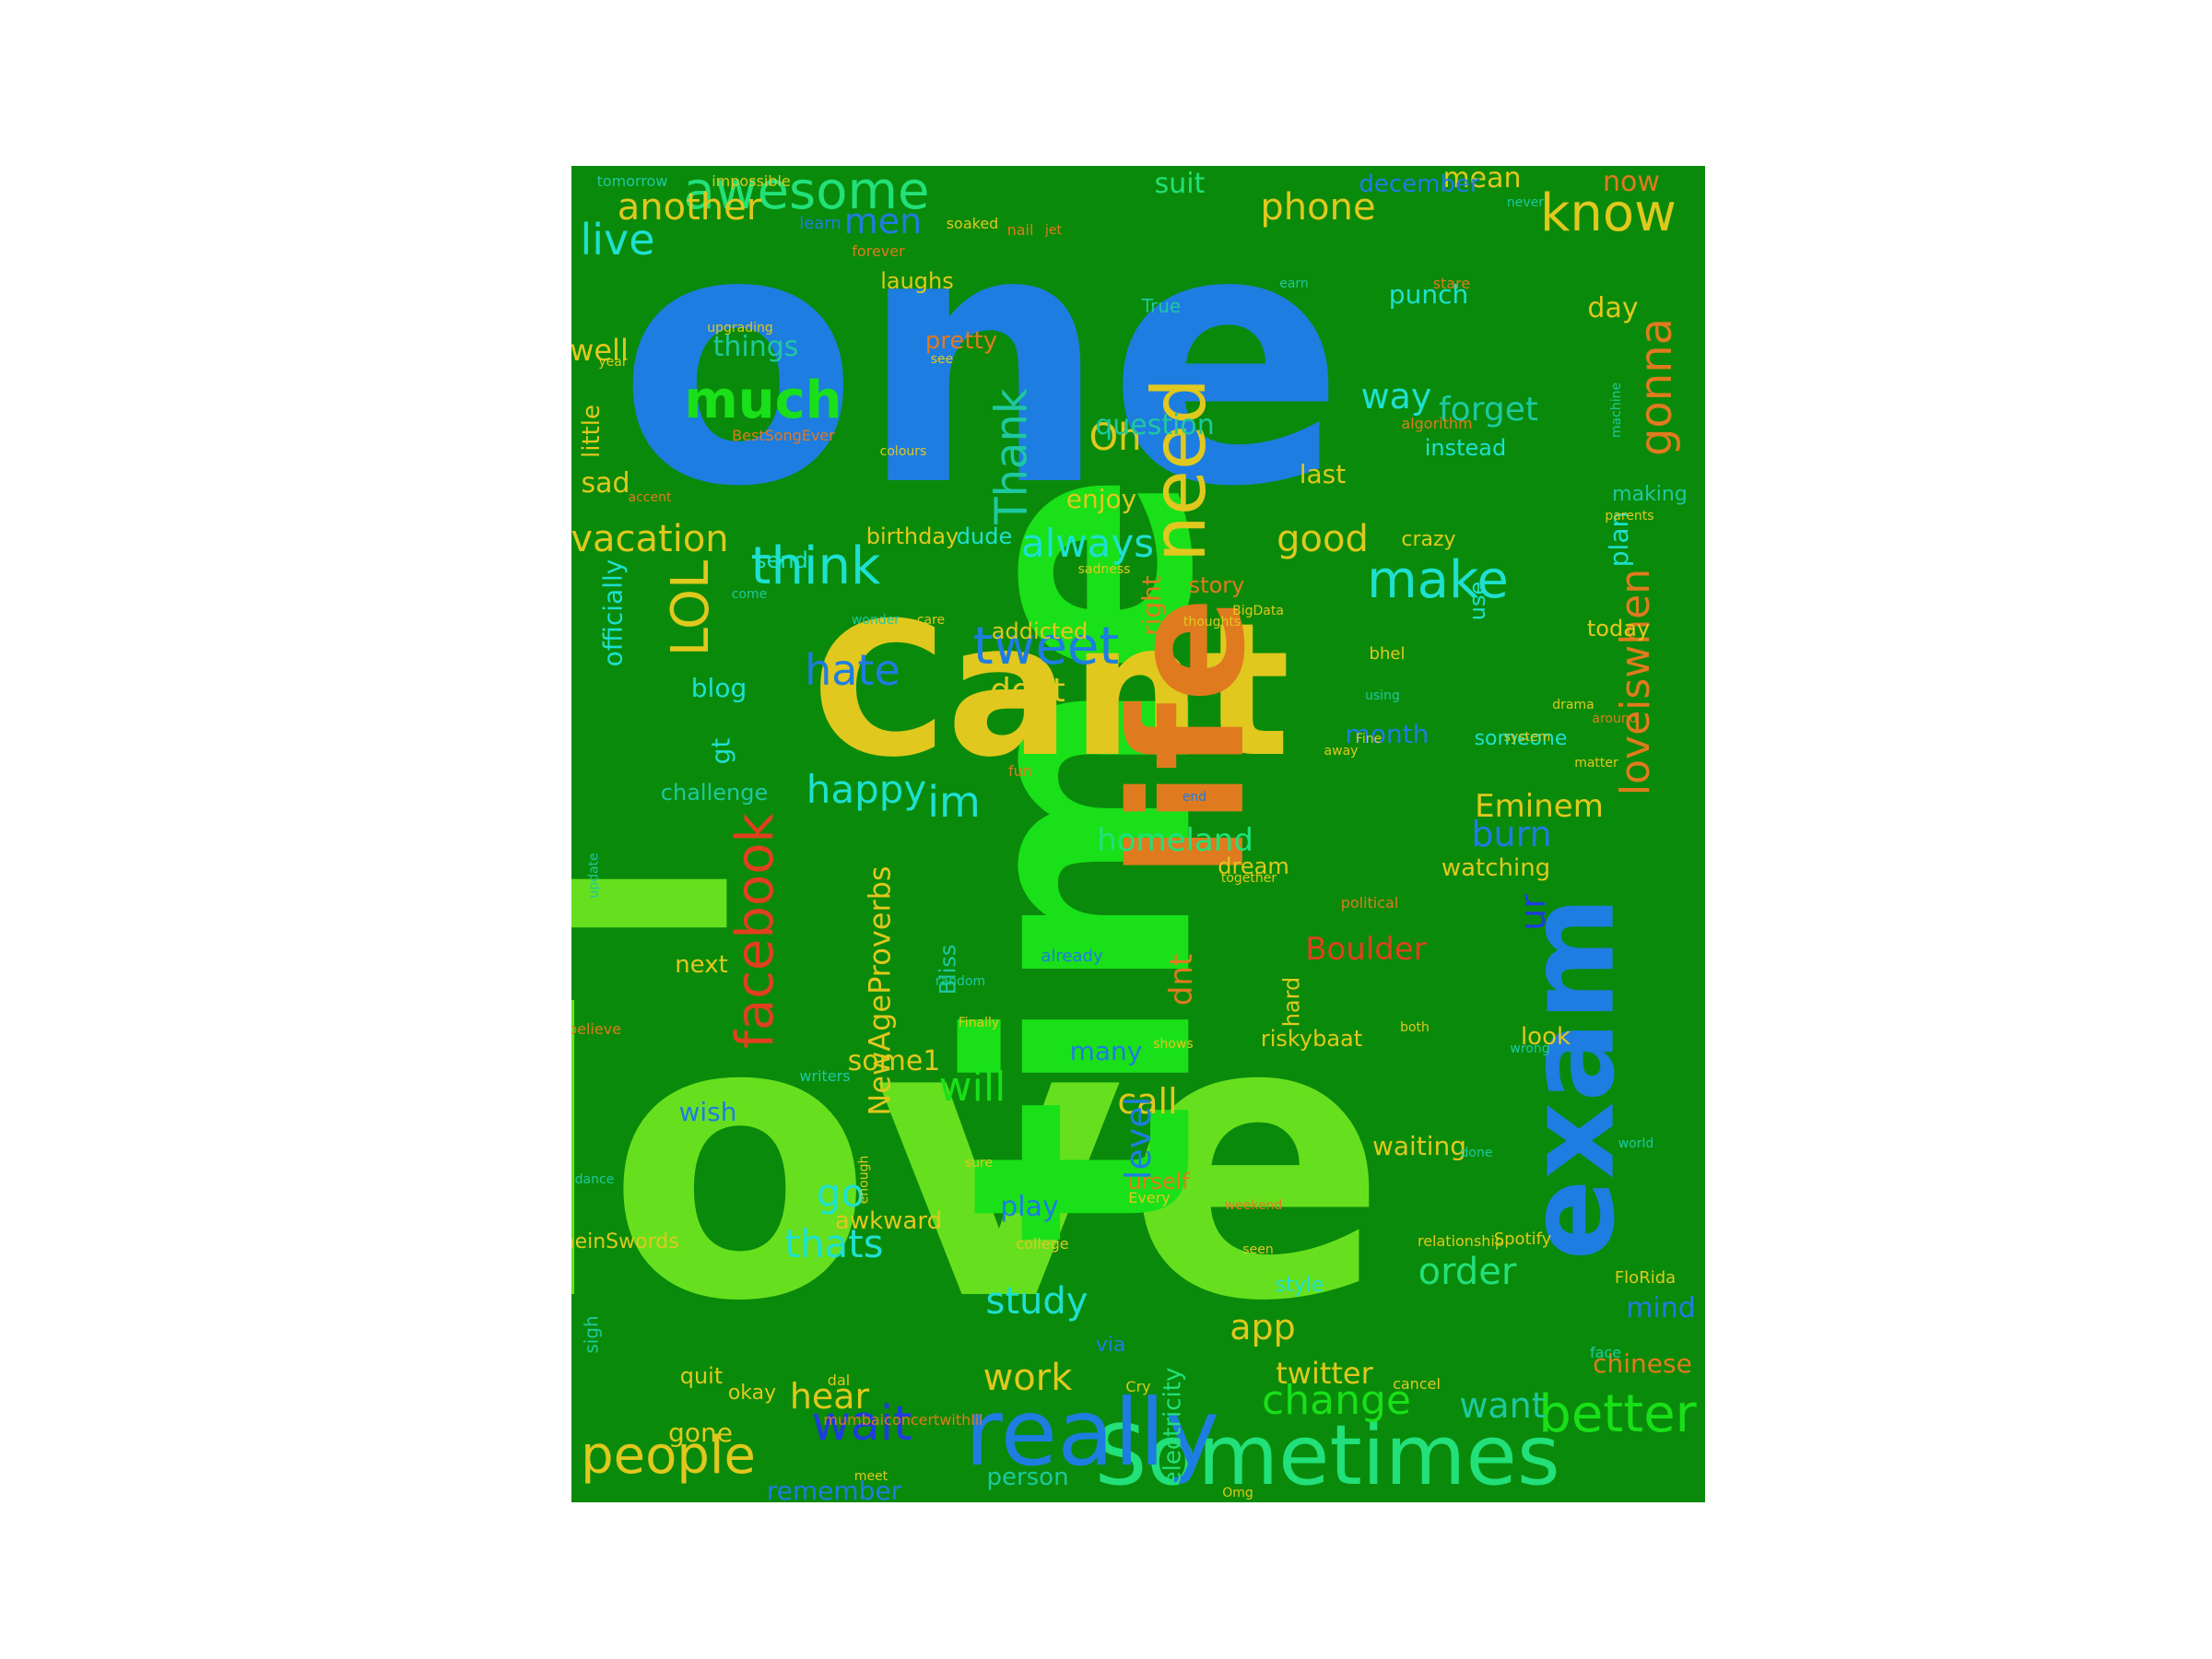  Describe the element at coordinates (1237, 1493) in the screenshot. I see `cloud-word: Omg` at that location.